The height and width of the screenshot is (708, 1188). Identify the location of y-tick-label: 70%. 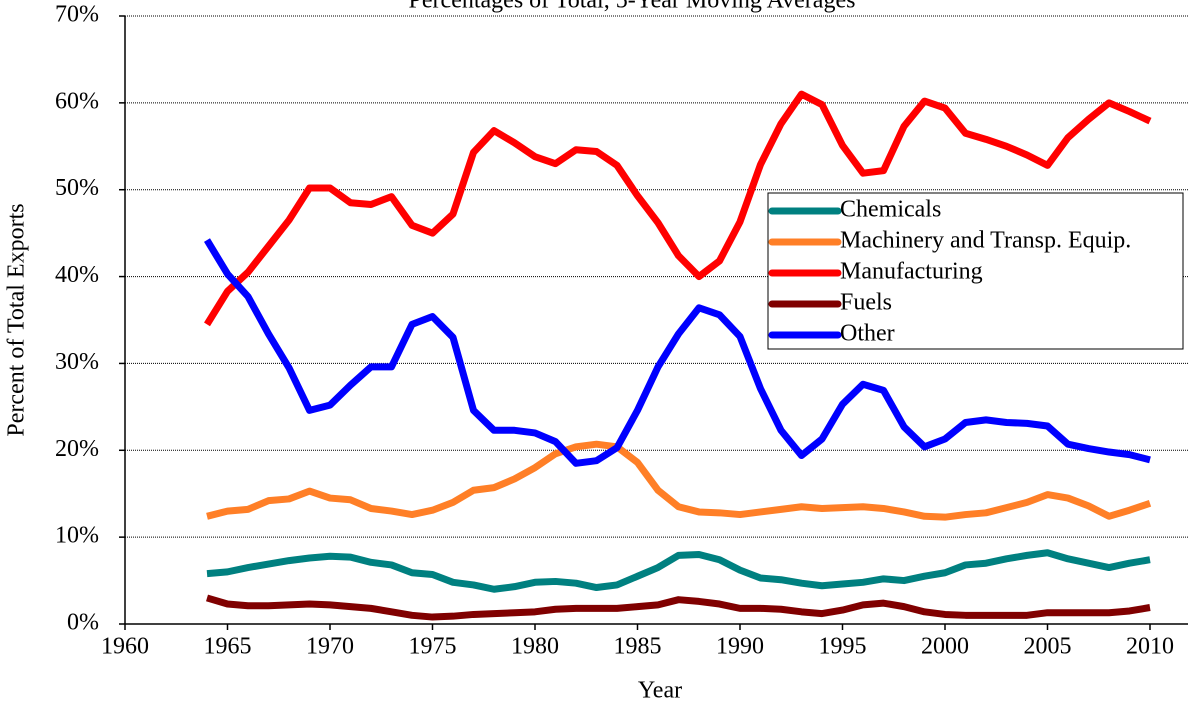
(77, 15).